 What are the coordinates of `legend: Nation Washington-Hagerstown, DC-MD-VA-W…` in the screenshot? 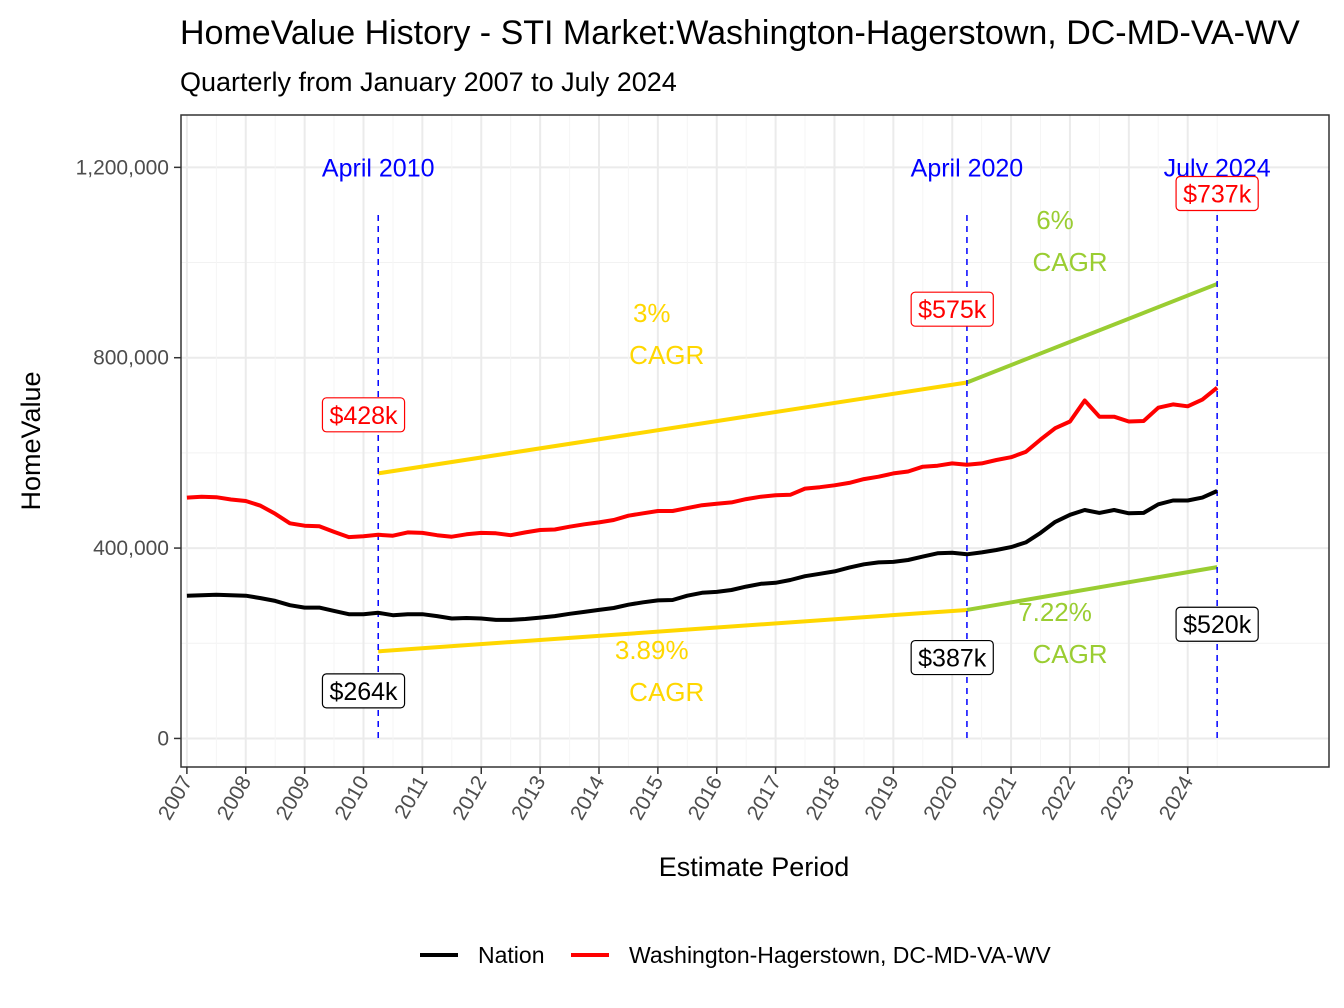 It's located at (735, 955).